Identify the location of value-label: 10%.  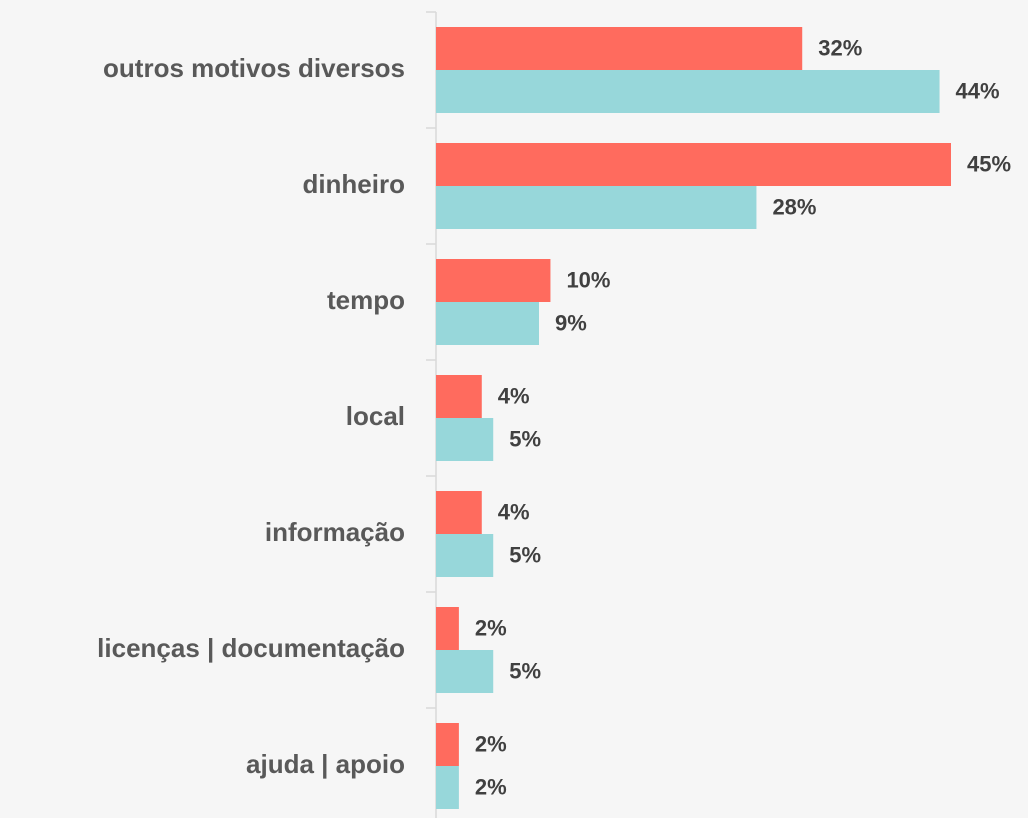
(588, 279).